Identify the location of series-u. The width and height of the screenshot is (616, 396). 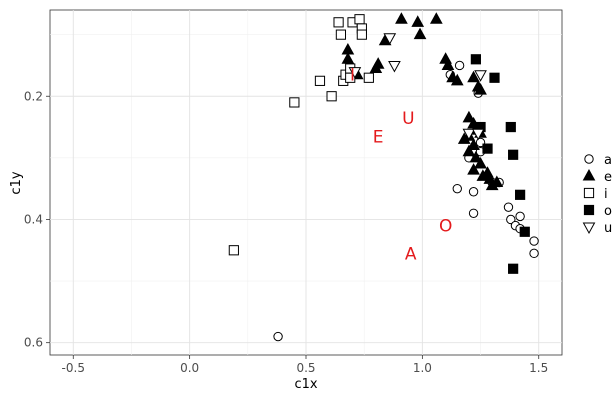
(417, 87).